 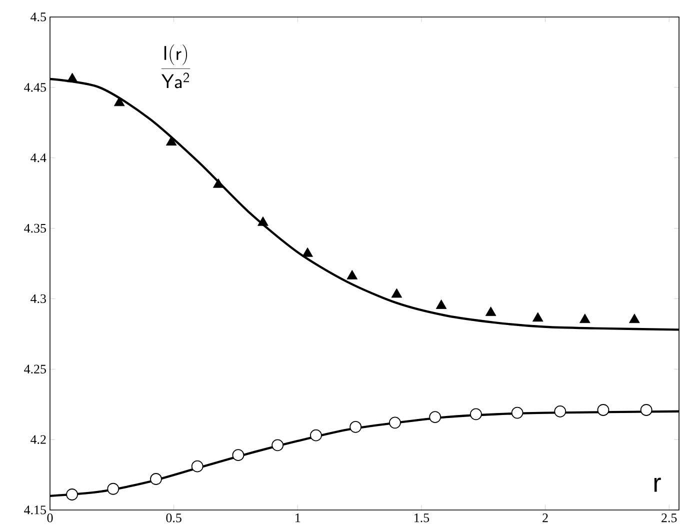 I want to click on y-tick-label: 4.15, so click(x=35, y=510).